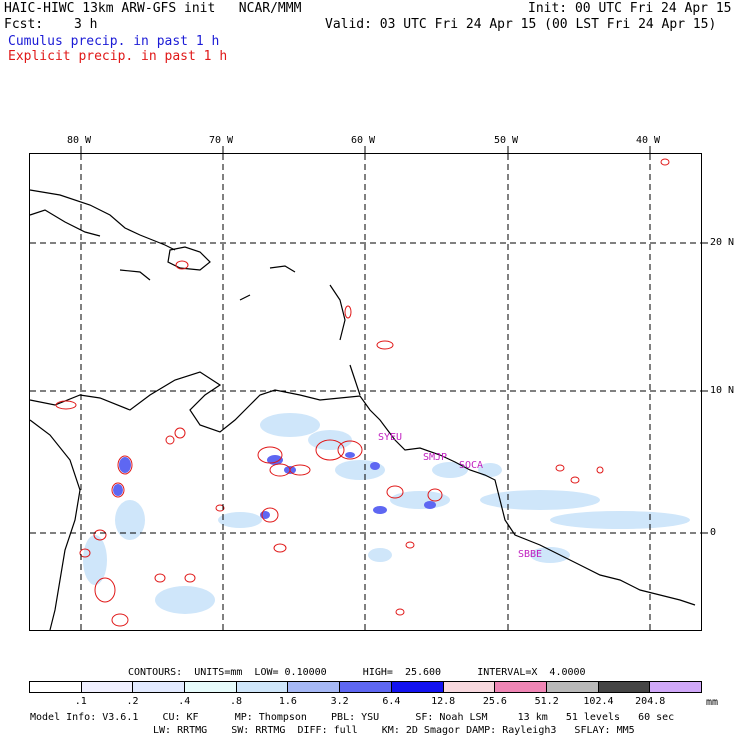 This screenshot has width=740, height=740. Describe the element at coordinates (391, 701) in the screenshot. I see `legend-value: 6.4` at that location.